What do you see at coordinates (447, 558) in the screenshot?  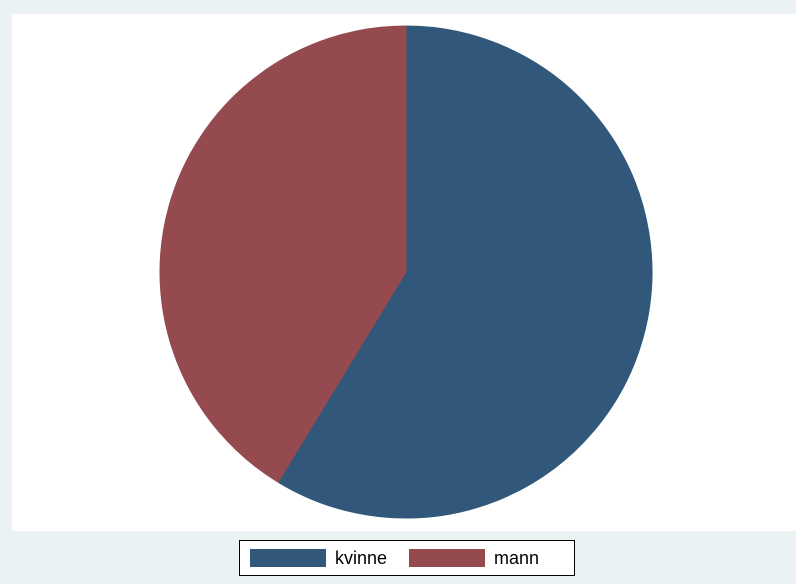 I see `legend-swatch-mann` at bounding box center [447, 558].